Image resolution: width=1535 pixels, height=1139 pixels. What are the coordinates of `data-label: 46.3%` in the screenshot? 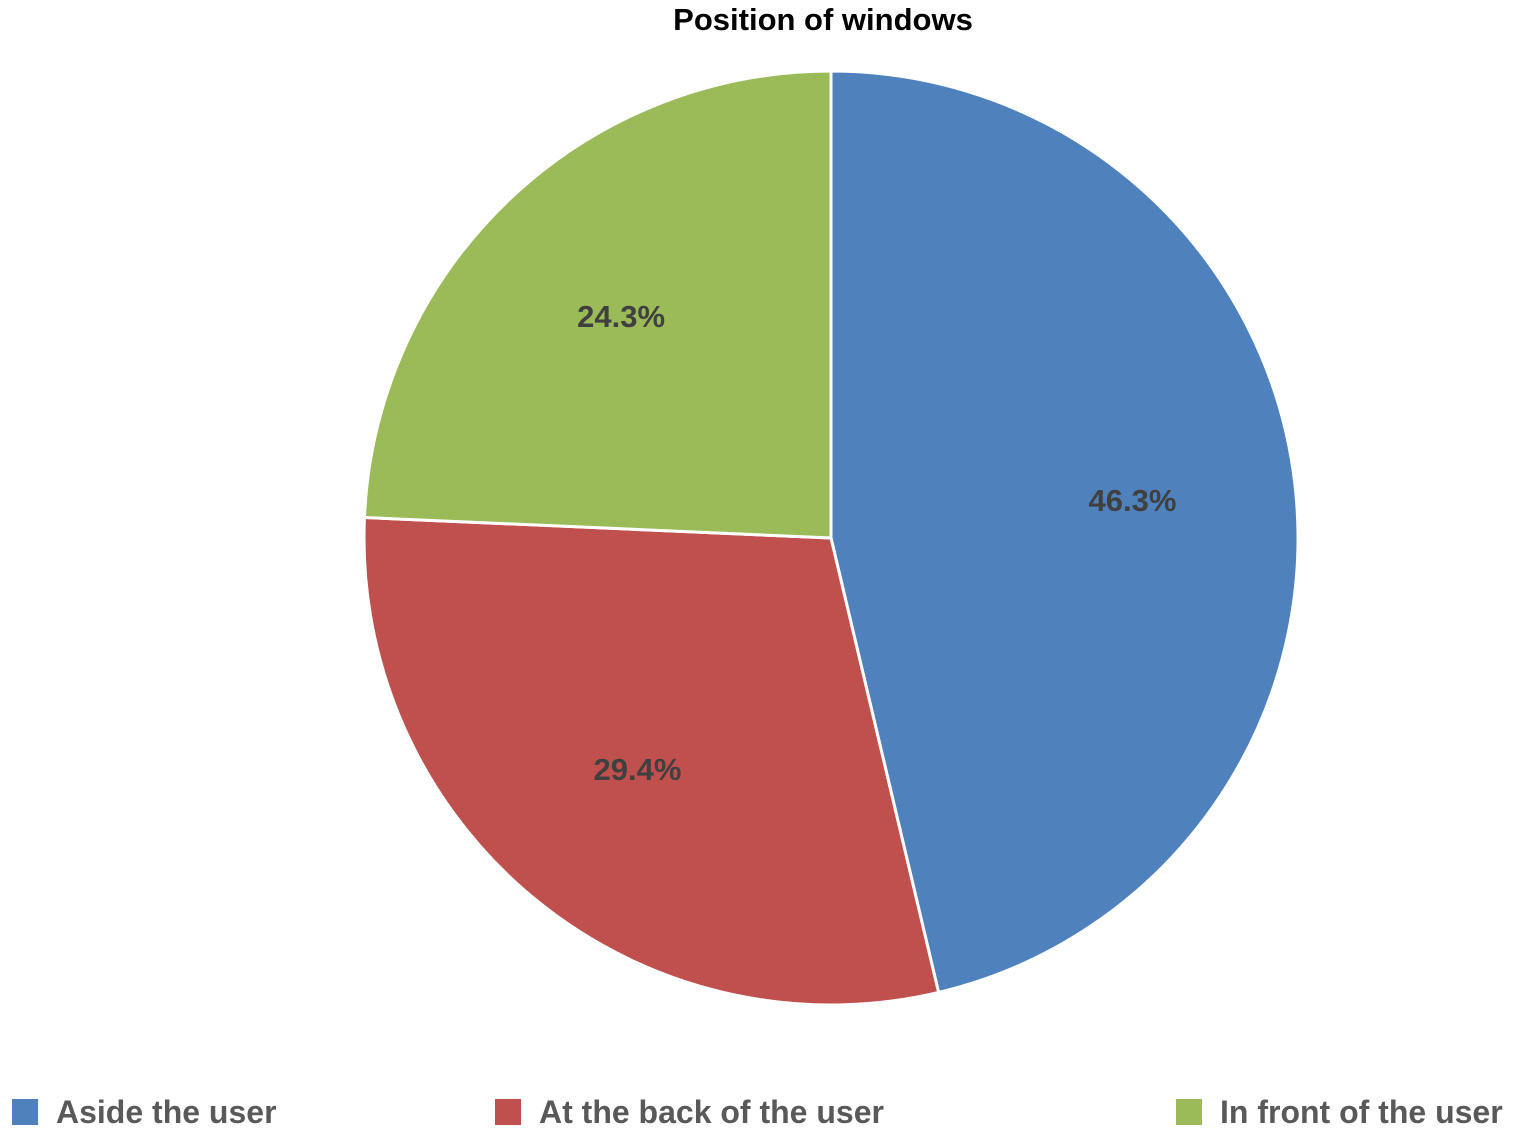 It's located at (1133, 500).